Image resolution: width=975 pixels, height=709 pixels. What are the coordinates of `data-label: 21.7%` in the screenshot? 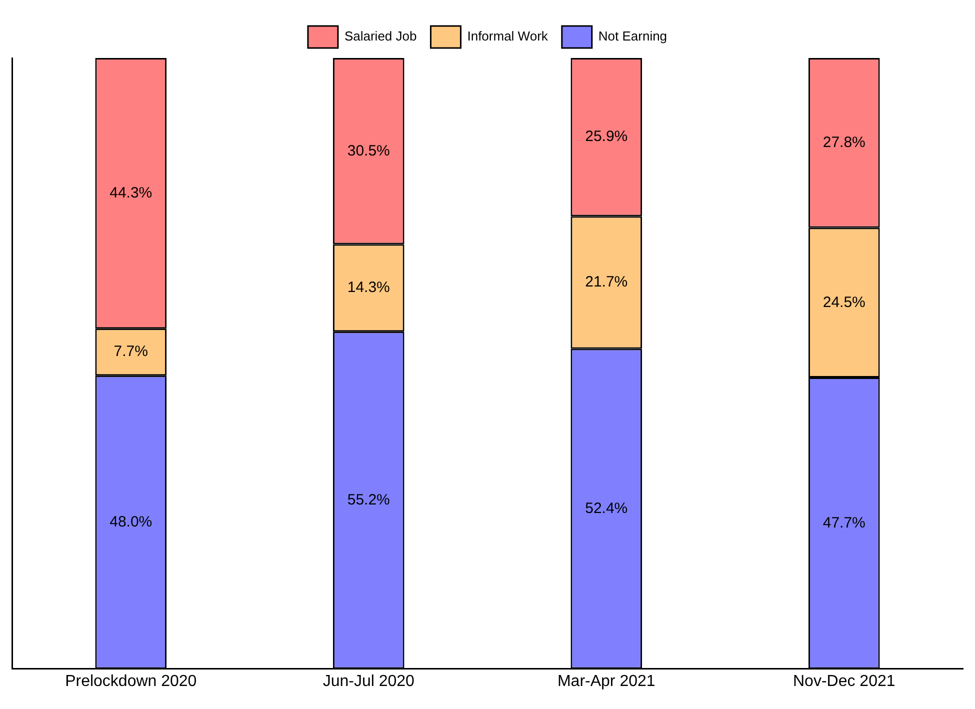 It's located at (606, 282).